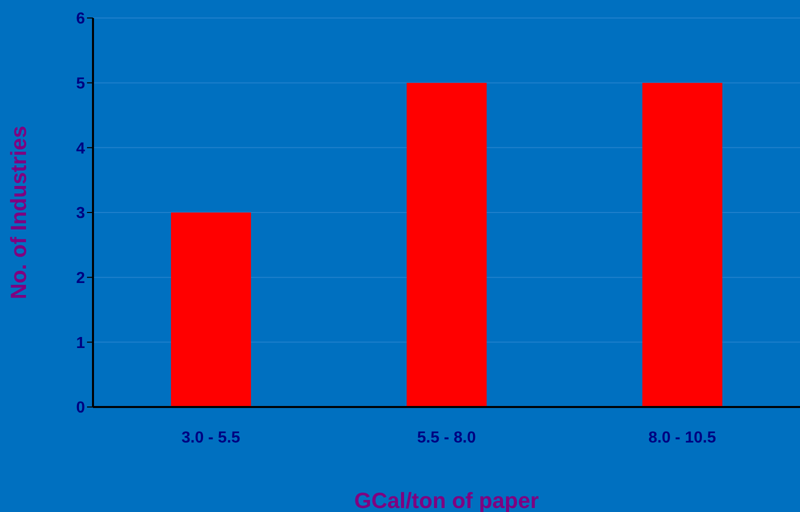  I want to click on y-tick-label: 4, so click(81, 149).